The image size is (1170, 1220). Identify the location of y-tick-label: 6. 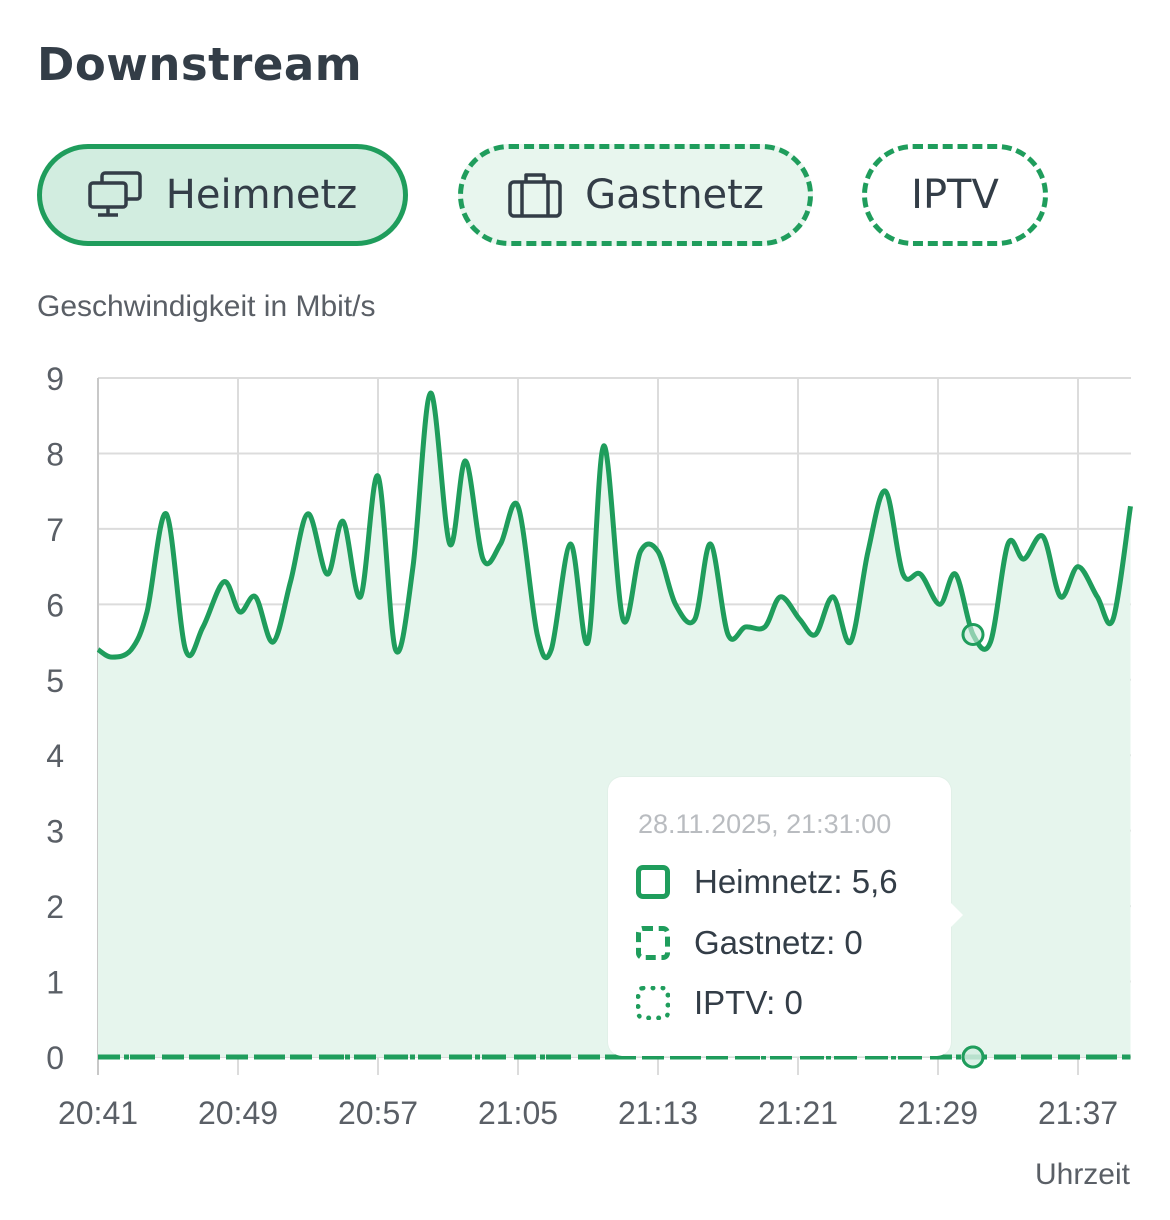
(55, 605).